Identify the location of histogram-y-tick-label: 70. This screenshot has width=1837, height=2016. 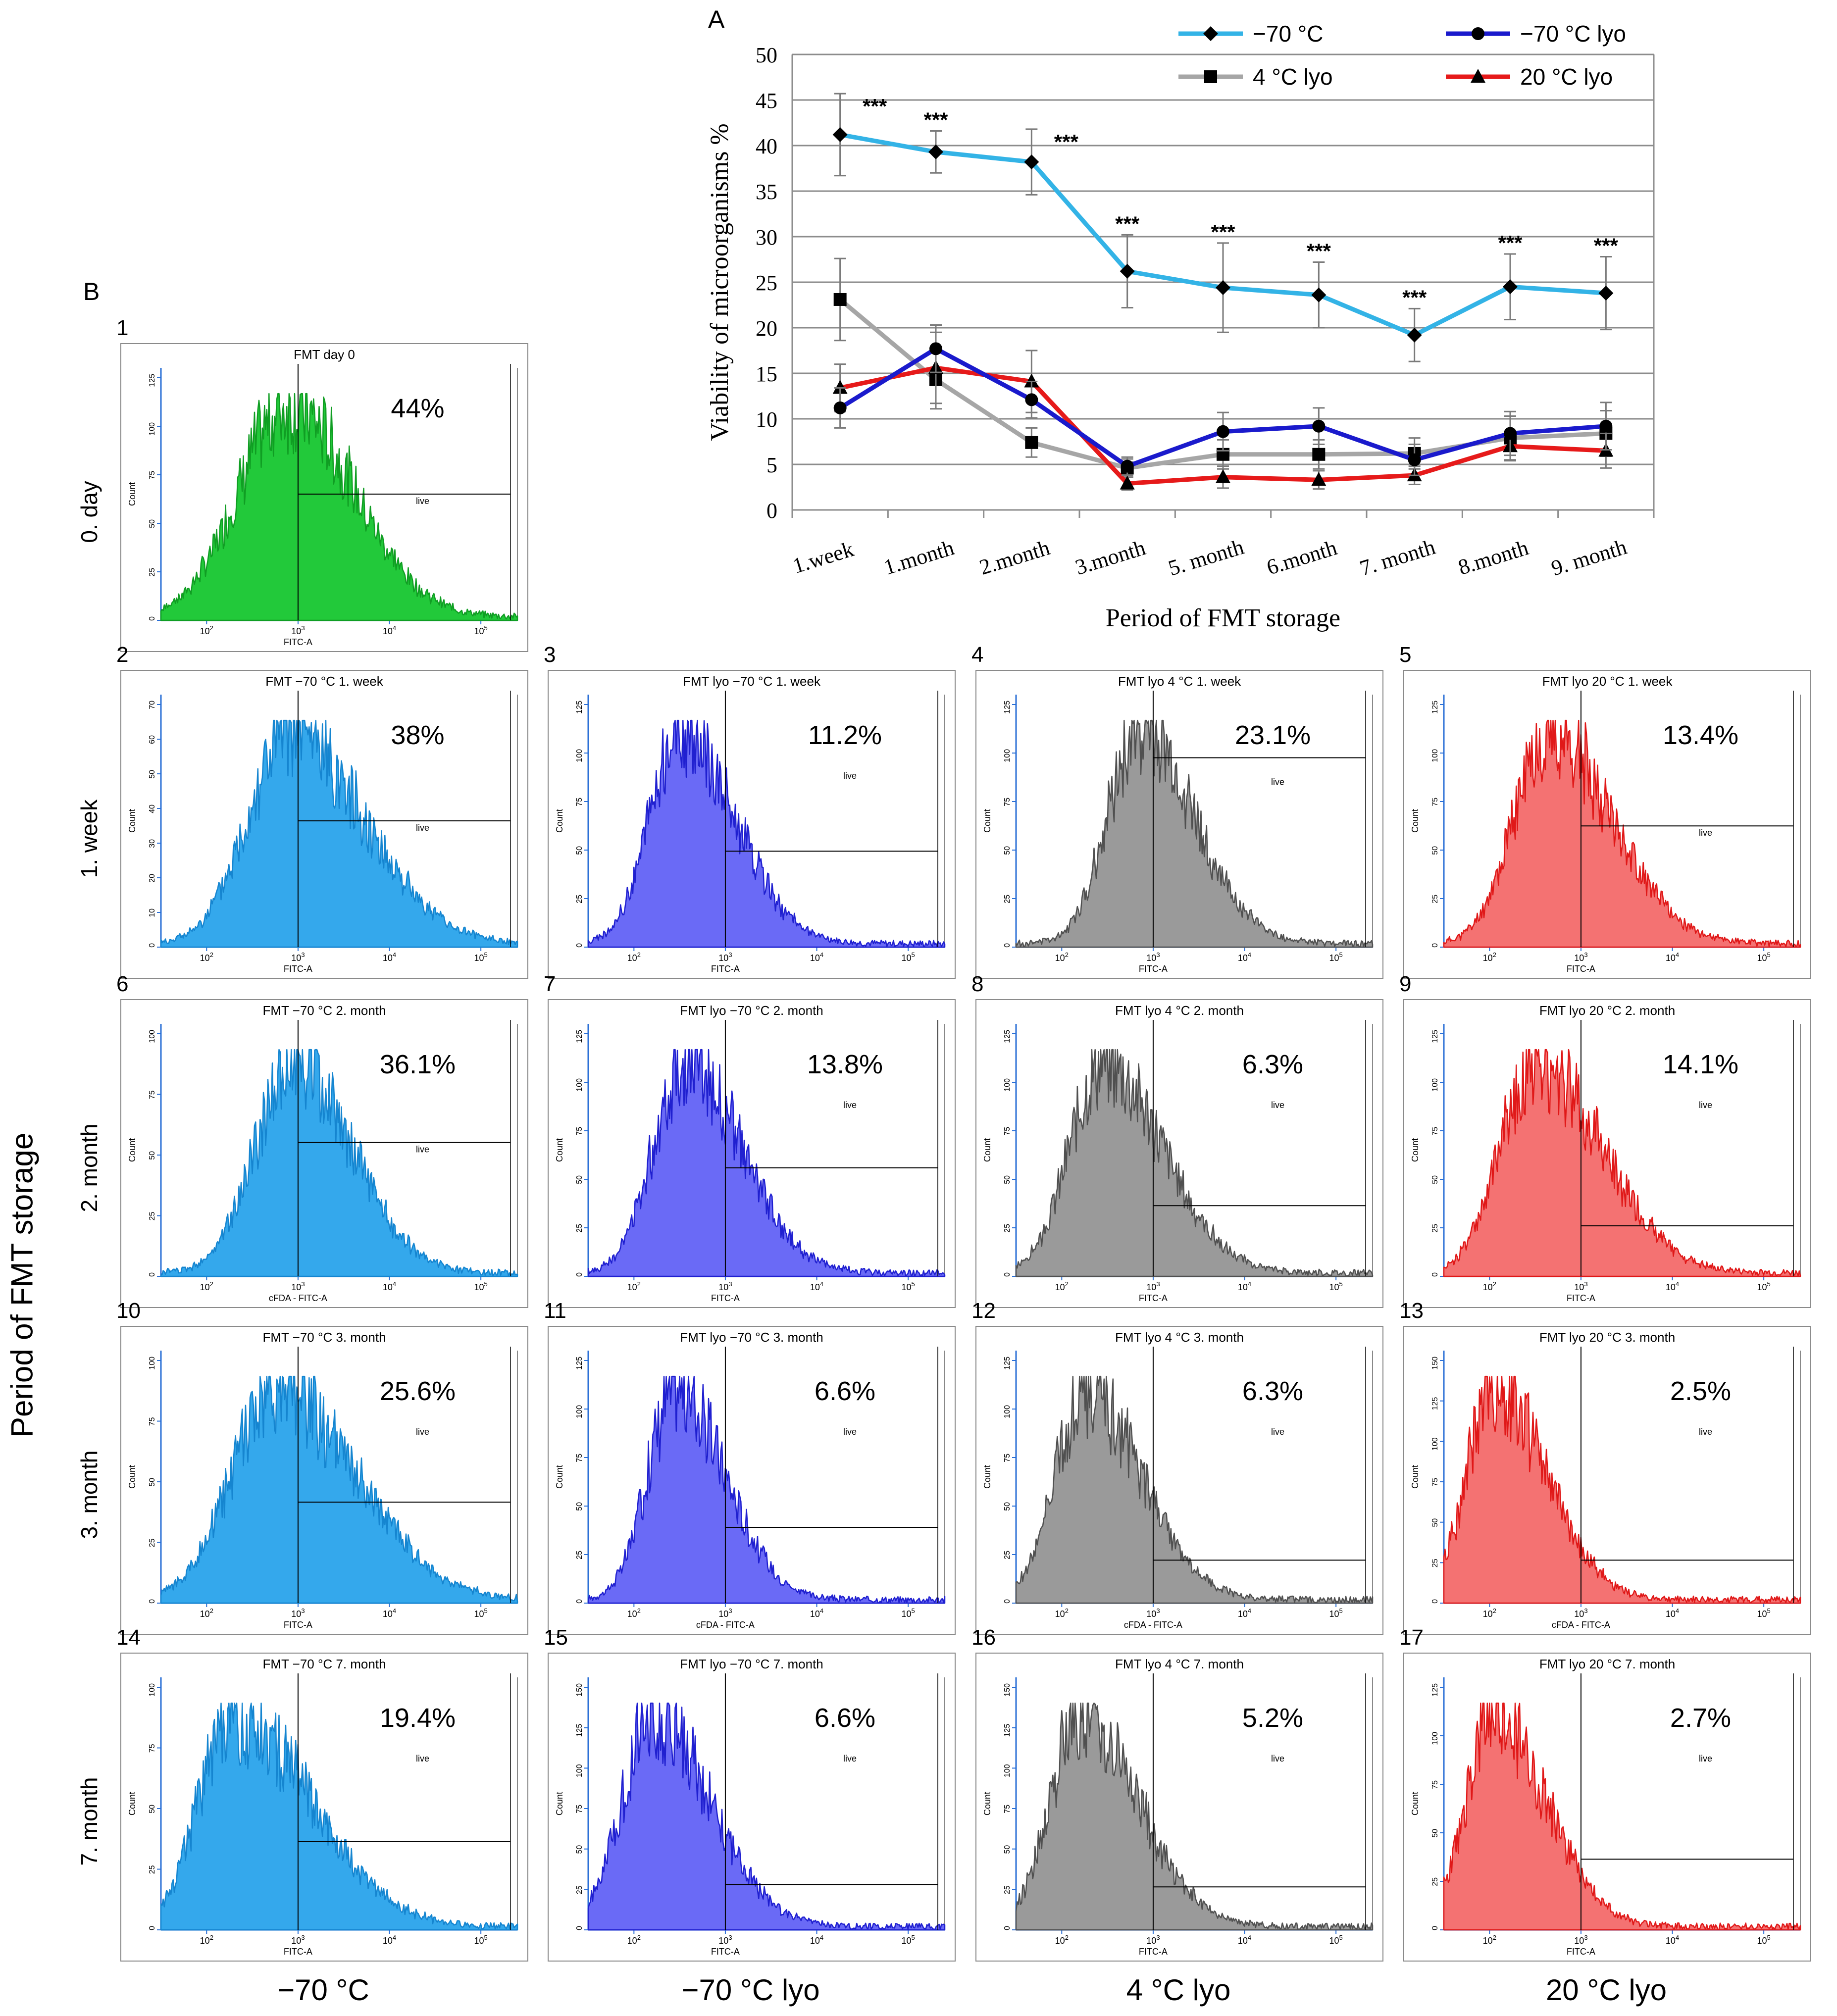
(152, 705).